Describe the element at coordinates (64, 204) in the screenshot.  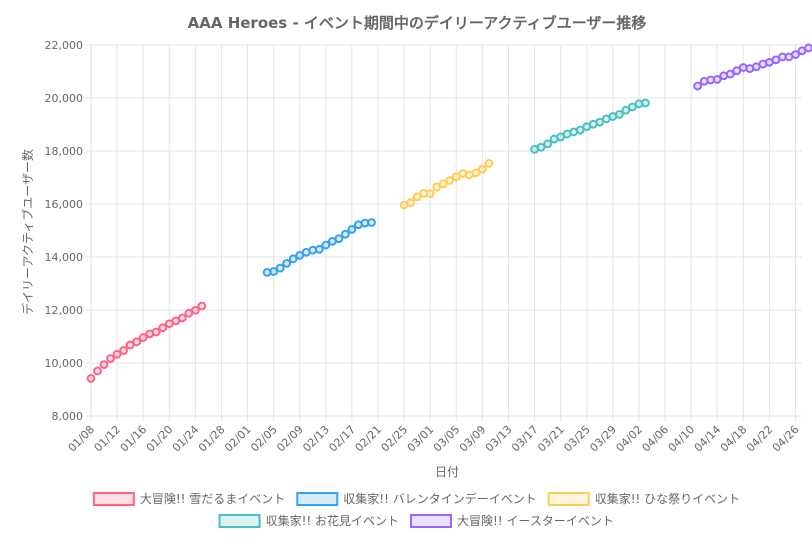
I see `y-tick-label: 16,000` at that location.